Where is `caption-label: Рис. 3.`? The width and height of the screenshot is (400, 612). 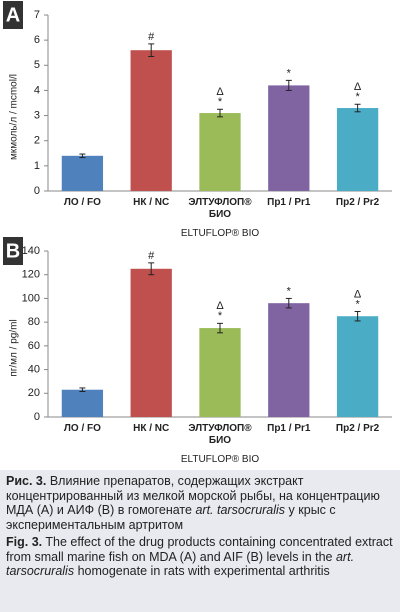
caption-label: Рис. 3. is located at coordinates (26, 481).